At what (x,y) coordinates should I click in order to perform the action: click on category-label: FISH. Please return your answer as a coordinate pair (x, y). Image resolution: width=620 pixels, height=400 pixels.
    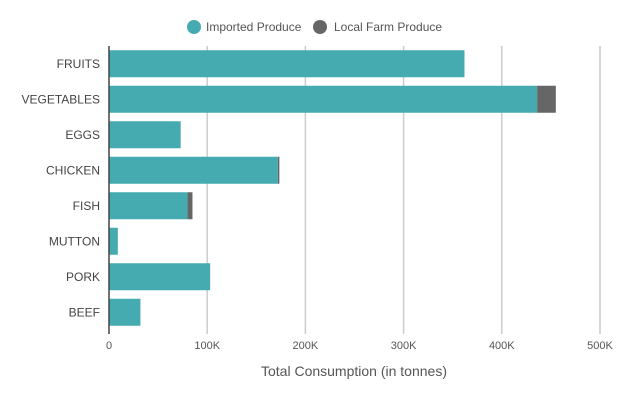
    Looking at the image, I should click on (86, 206).